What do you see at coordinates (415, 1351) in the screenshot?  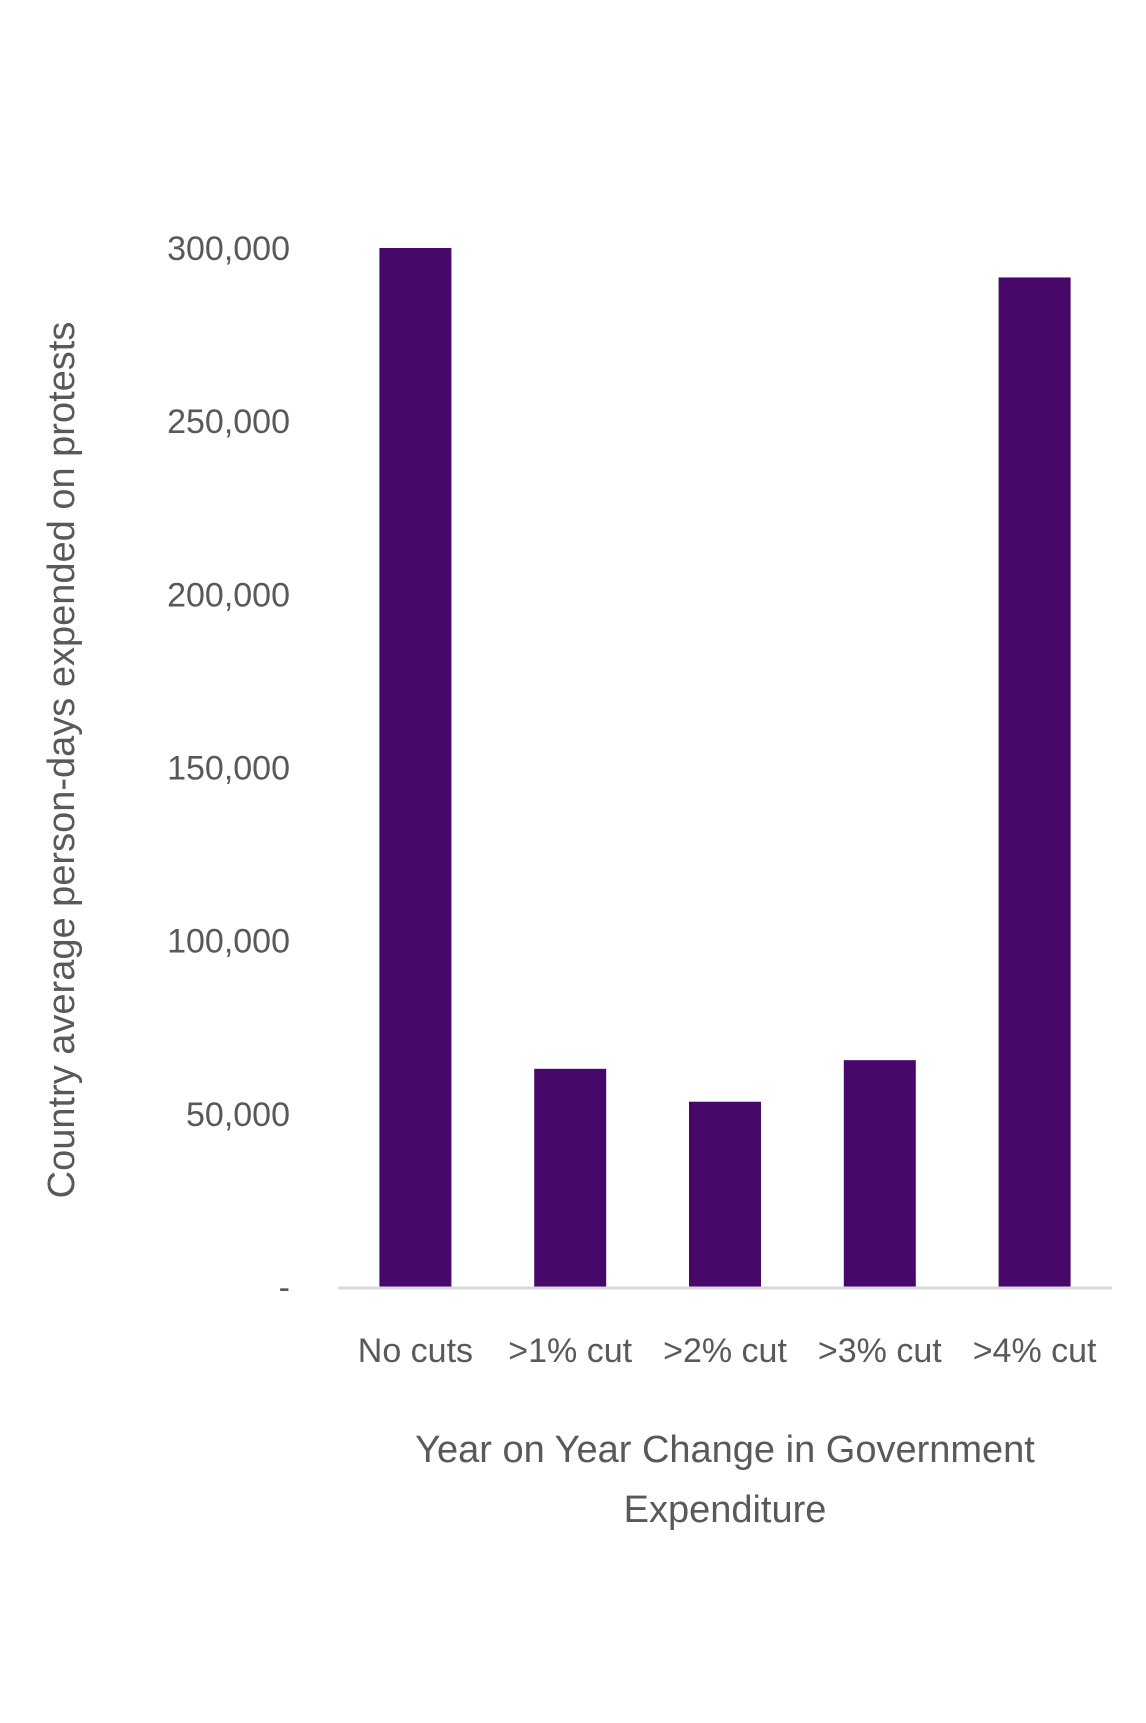 I see `x-category-label-0: No cuts` at bounding box center [415, 1351].